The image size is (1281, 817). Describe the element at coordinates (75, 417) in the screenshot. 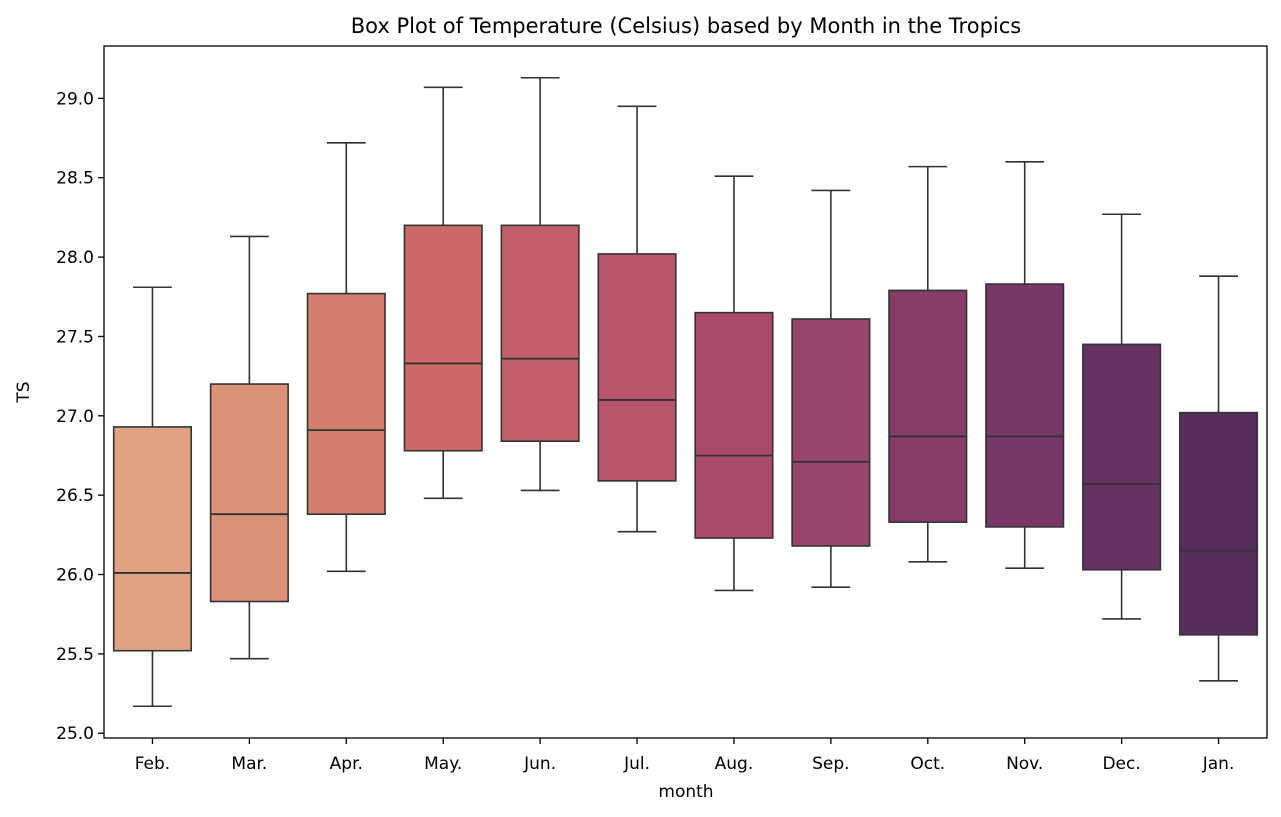

I see `y-tick-label: 27.0` at that location.